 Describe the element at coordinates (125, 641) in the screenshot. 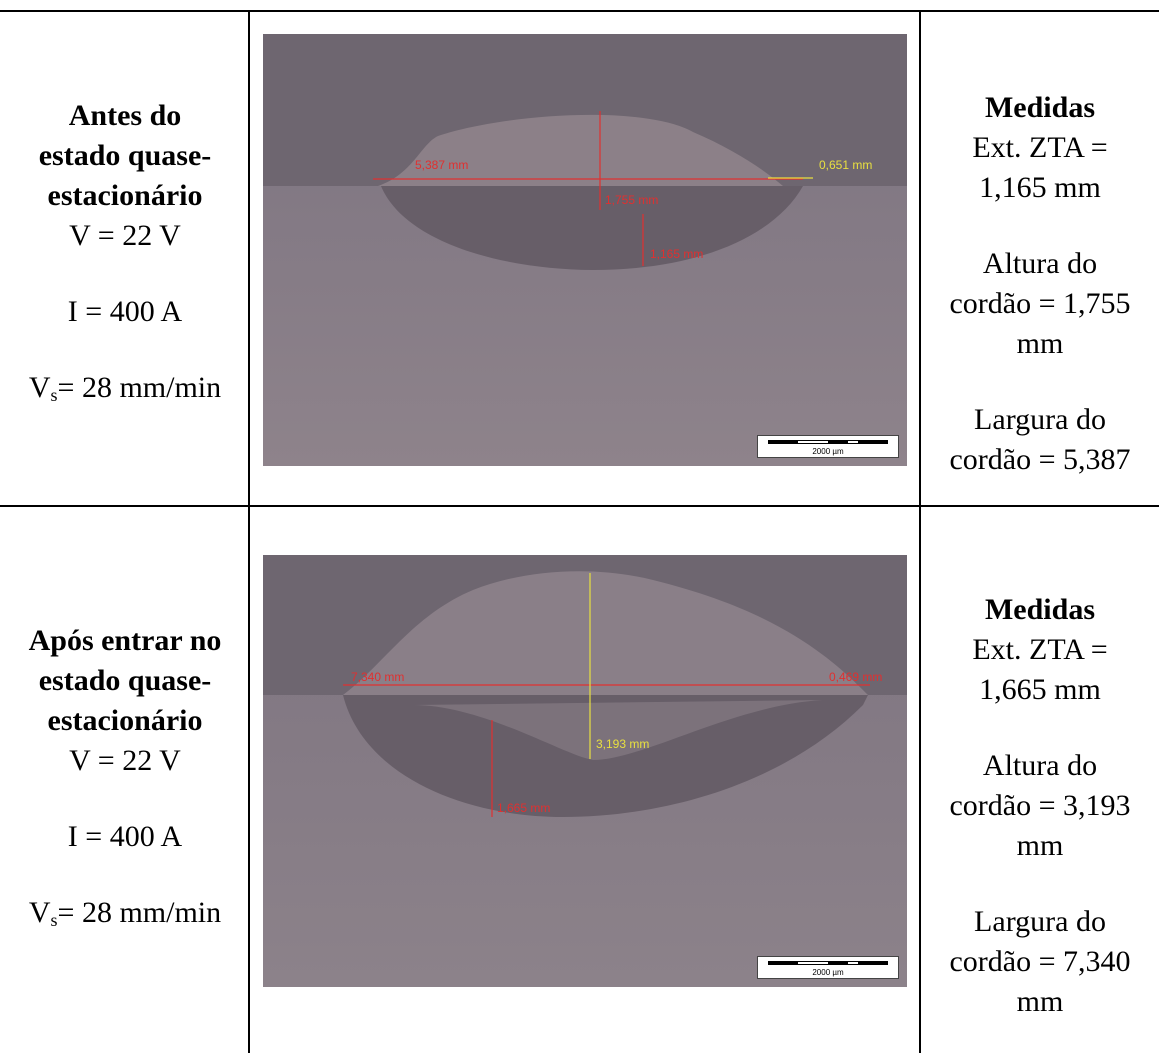

I see `row2-title-line1: Após entrar no` at that location.